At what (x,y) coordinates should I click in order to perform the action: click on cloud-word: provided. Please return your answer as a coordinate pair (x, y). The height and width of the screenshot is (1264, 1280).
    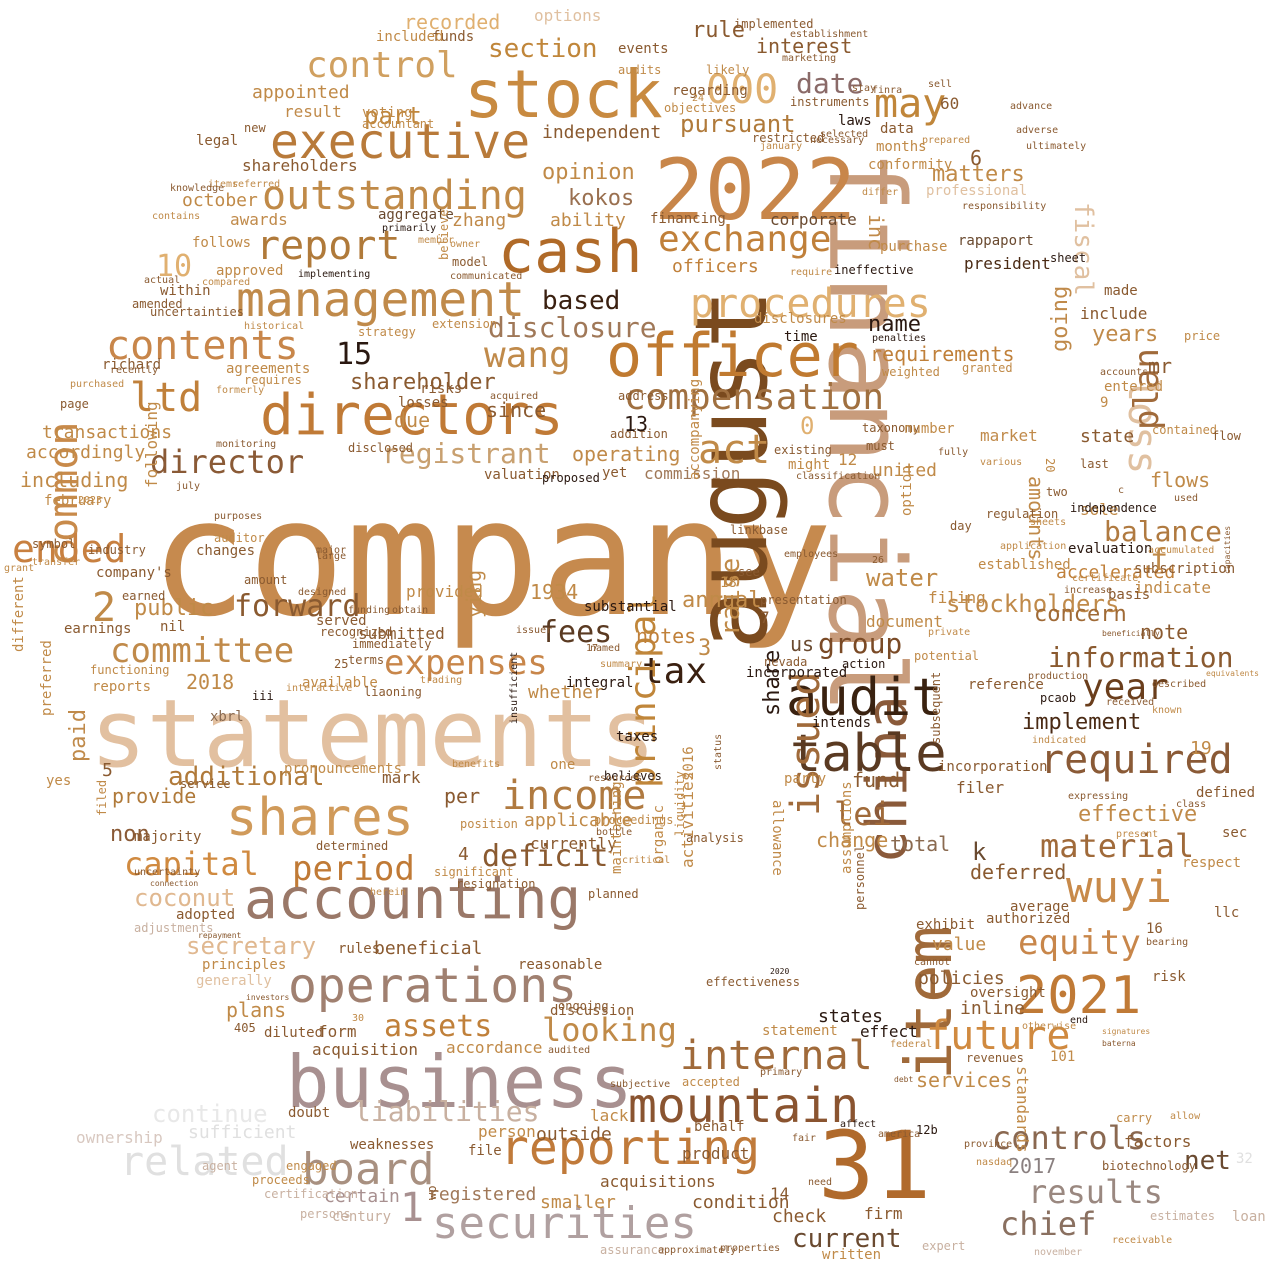
    Looking at the image, I should click on (445, 591).